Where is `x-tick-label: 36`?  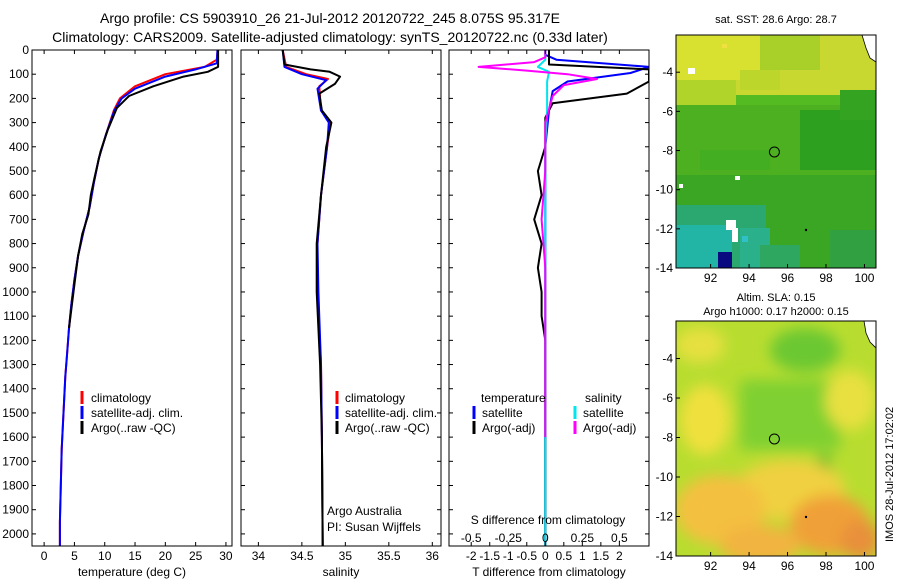 x-tick-label: 36 is located at coordinates (433, 556).